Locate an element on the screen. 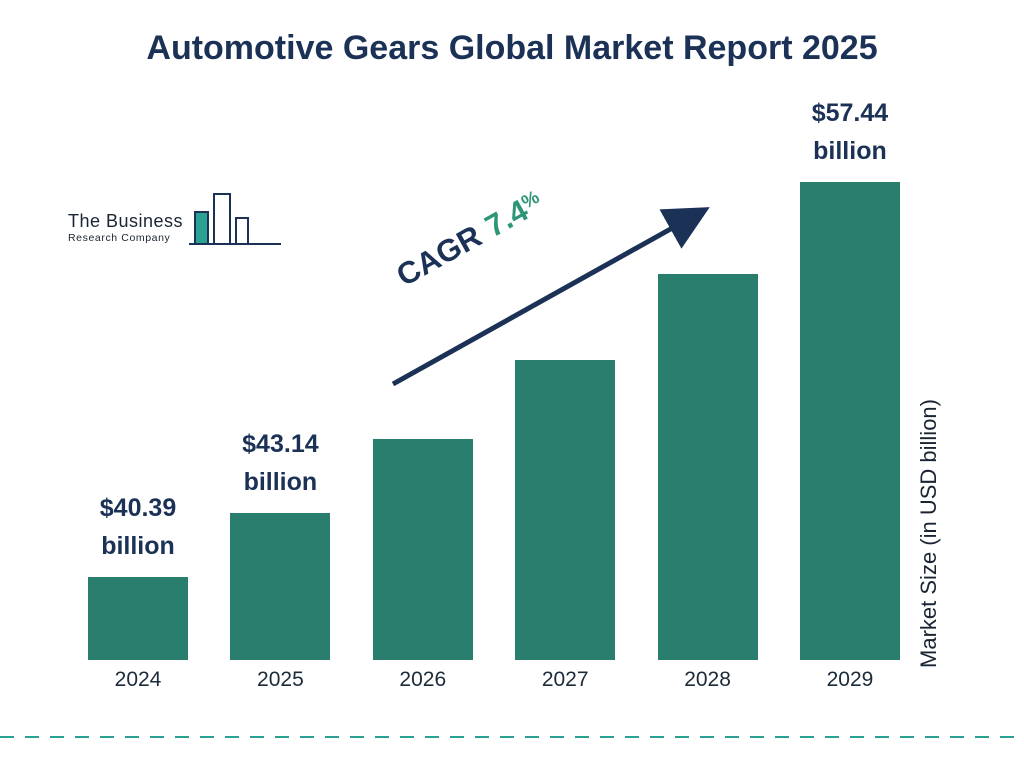 This screenshot has height=768, width=1024. bar-2026 is located at coordinates (422, 549).